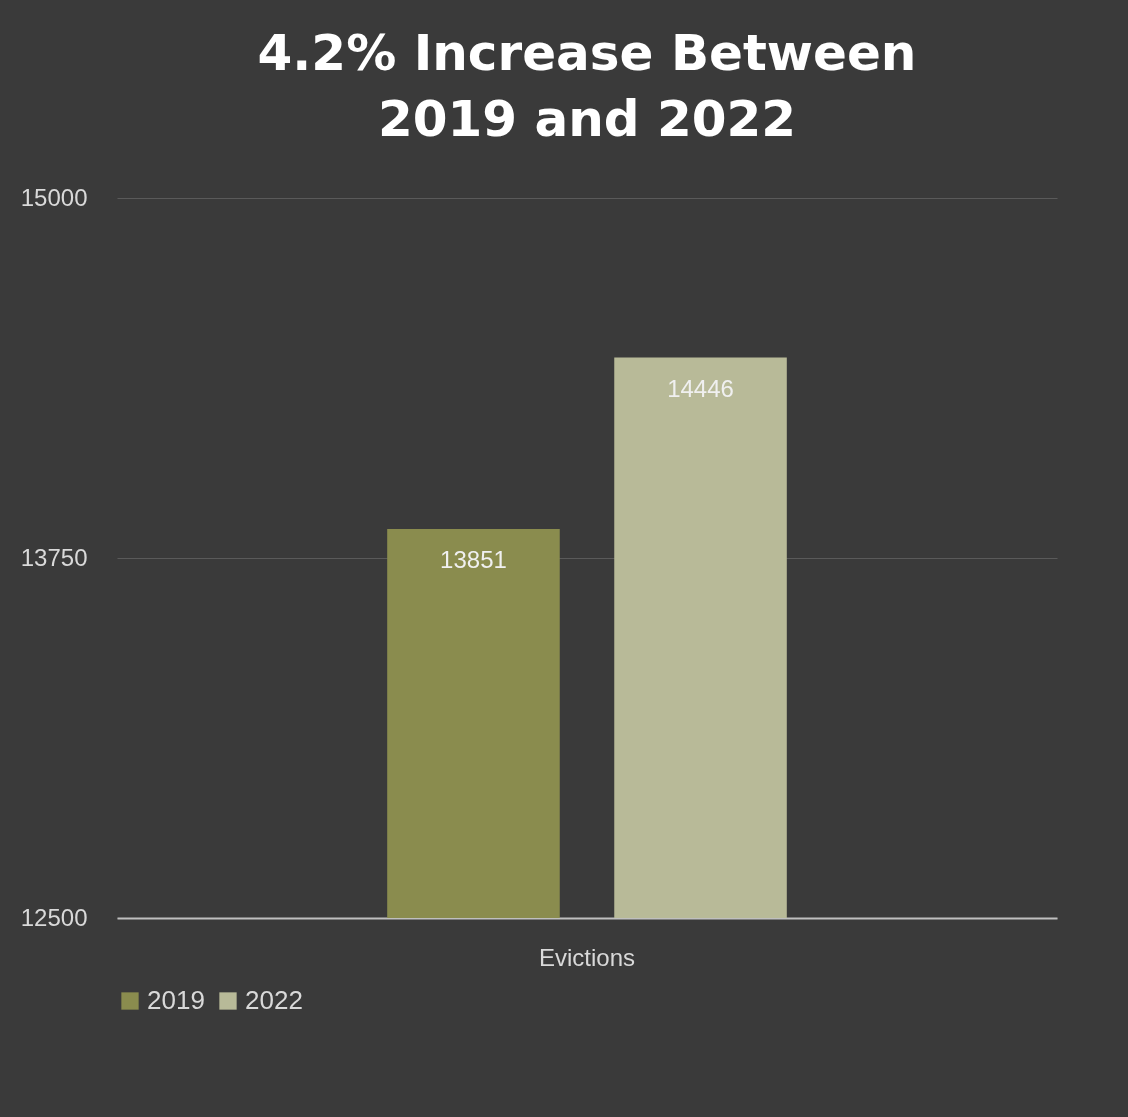 This screenshot has height=1117, width=1128. What do you see at coordinates (176, 1000) in the screenshot?
I see `legend-label: 2019` at bounding box center [176, 1000].